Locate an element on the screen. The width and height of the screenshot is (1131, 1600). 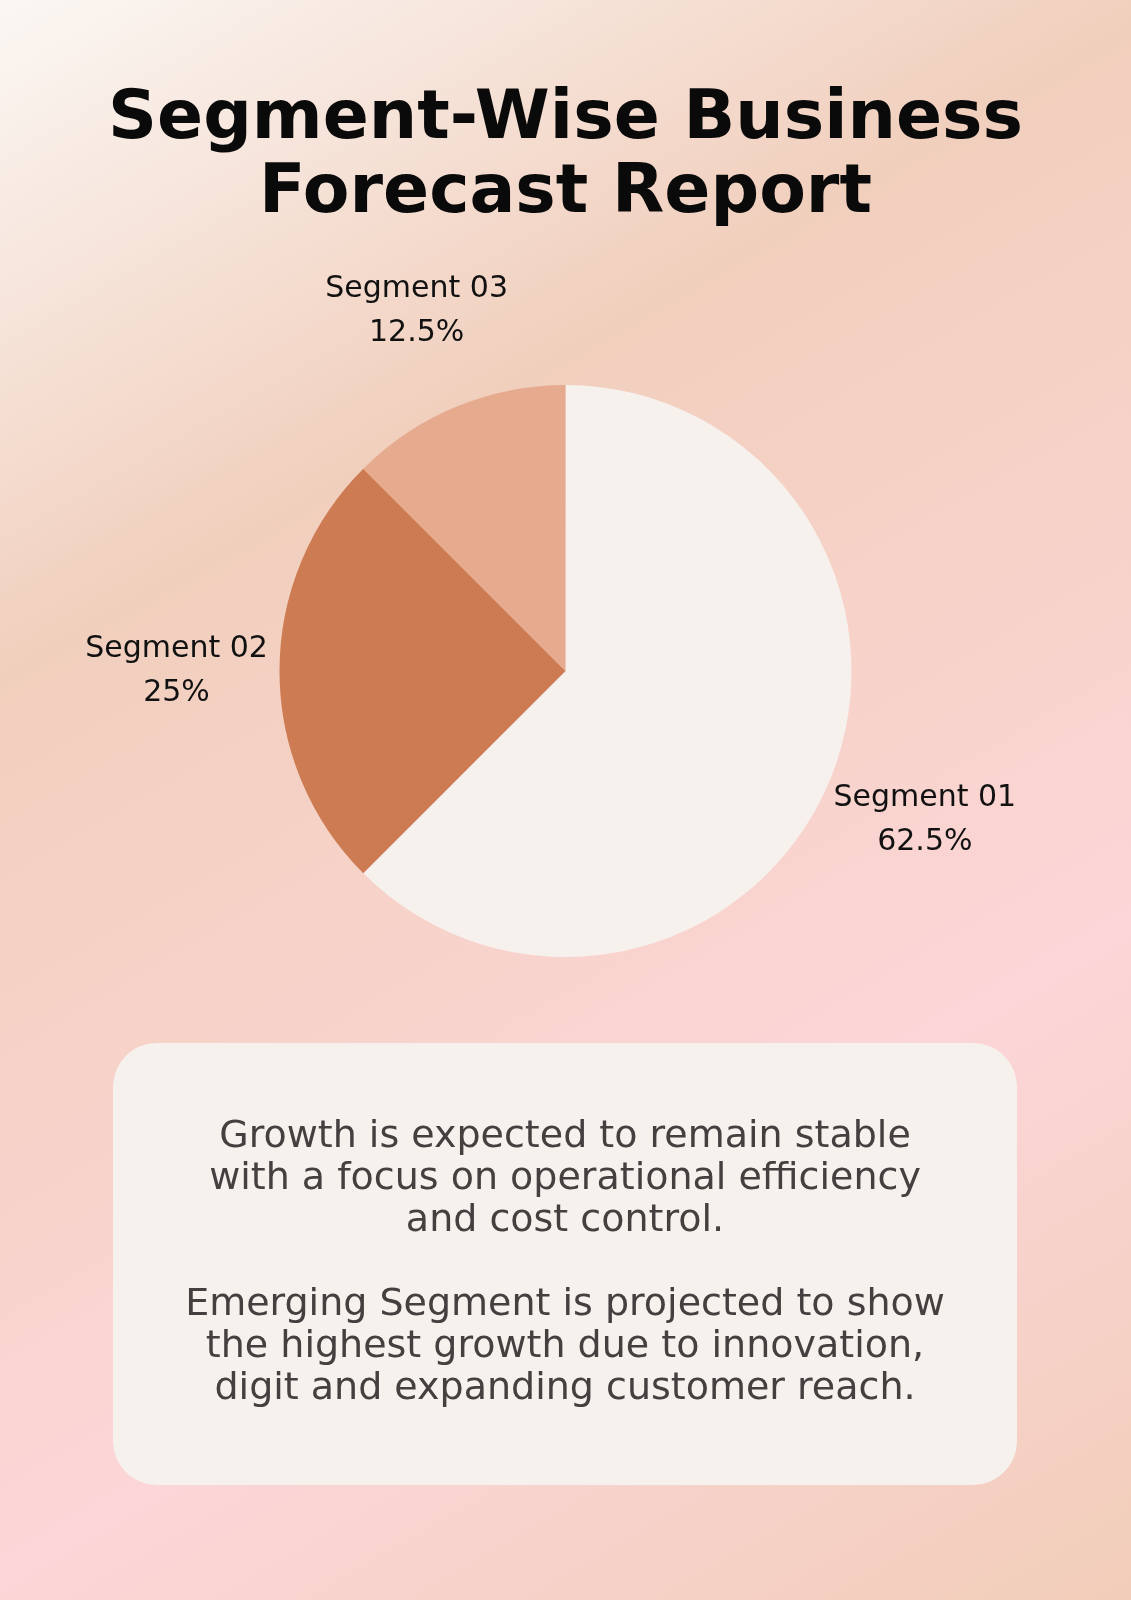
text: Growth is expected to remain stable with a focus on operational efficiency and cost control. is located at coordinates (565, 1176).